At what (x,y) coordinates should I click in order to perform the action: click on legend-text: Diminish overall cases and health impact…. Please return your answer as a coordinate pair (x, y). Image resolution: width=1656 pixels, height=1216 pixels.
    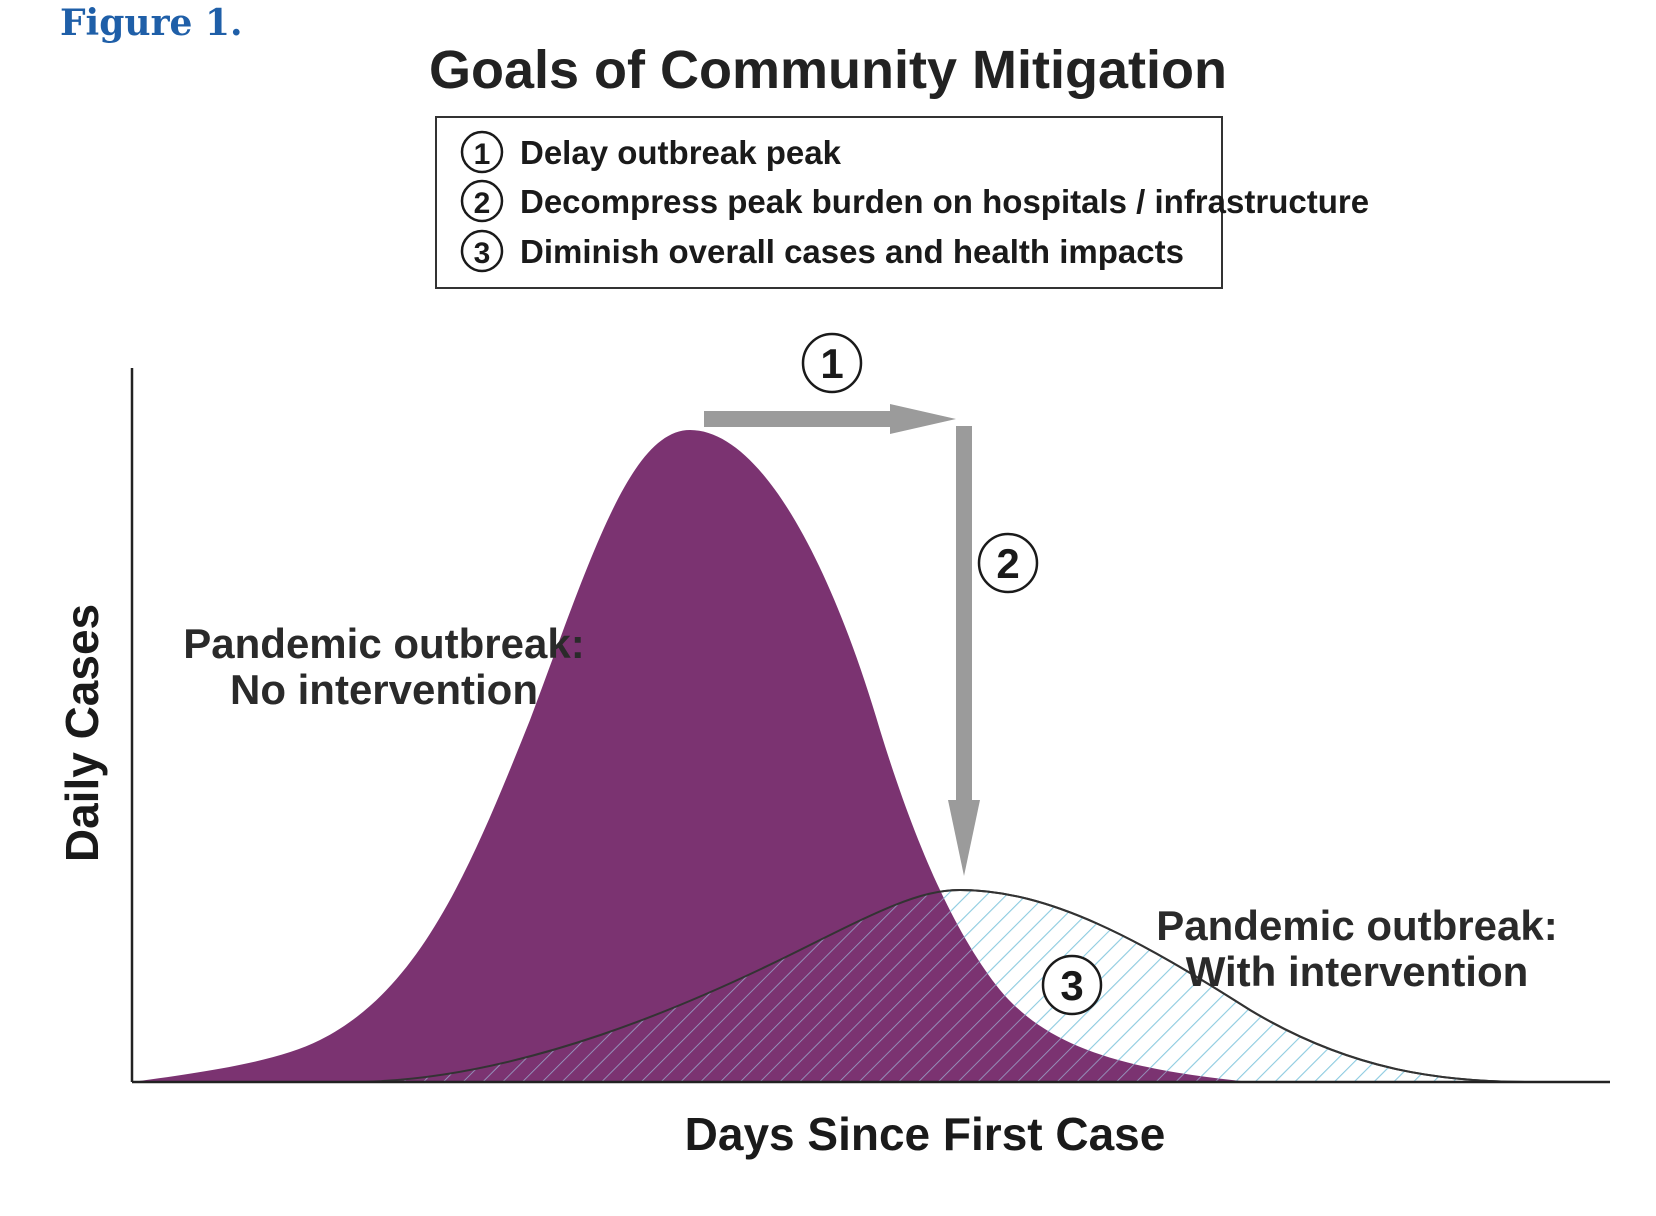
    Looking at the image, I should click on (852, 251).